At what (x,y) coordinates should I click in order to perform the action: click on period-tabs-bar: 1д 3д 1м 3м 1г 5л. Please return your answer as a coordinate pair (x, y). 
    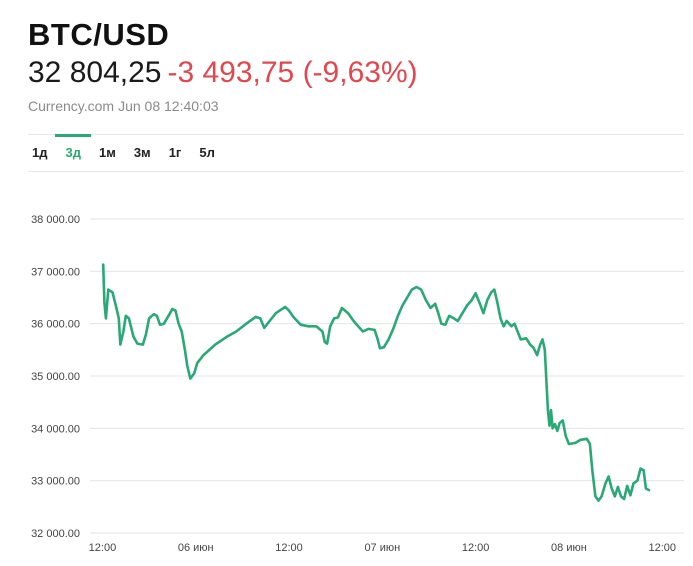
    Looking at the image, I should click on (356, 153).